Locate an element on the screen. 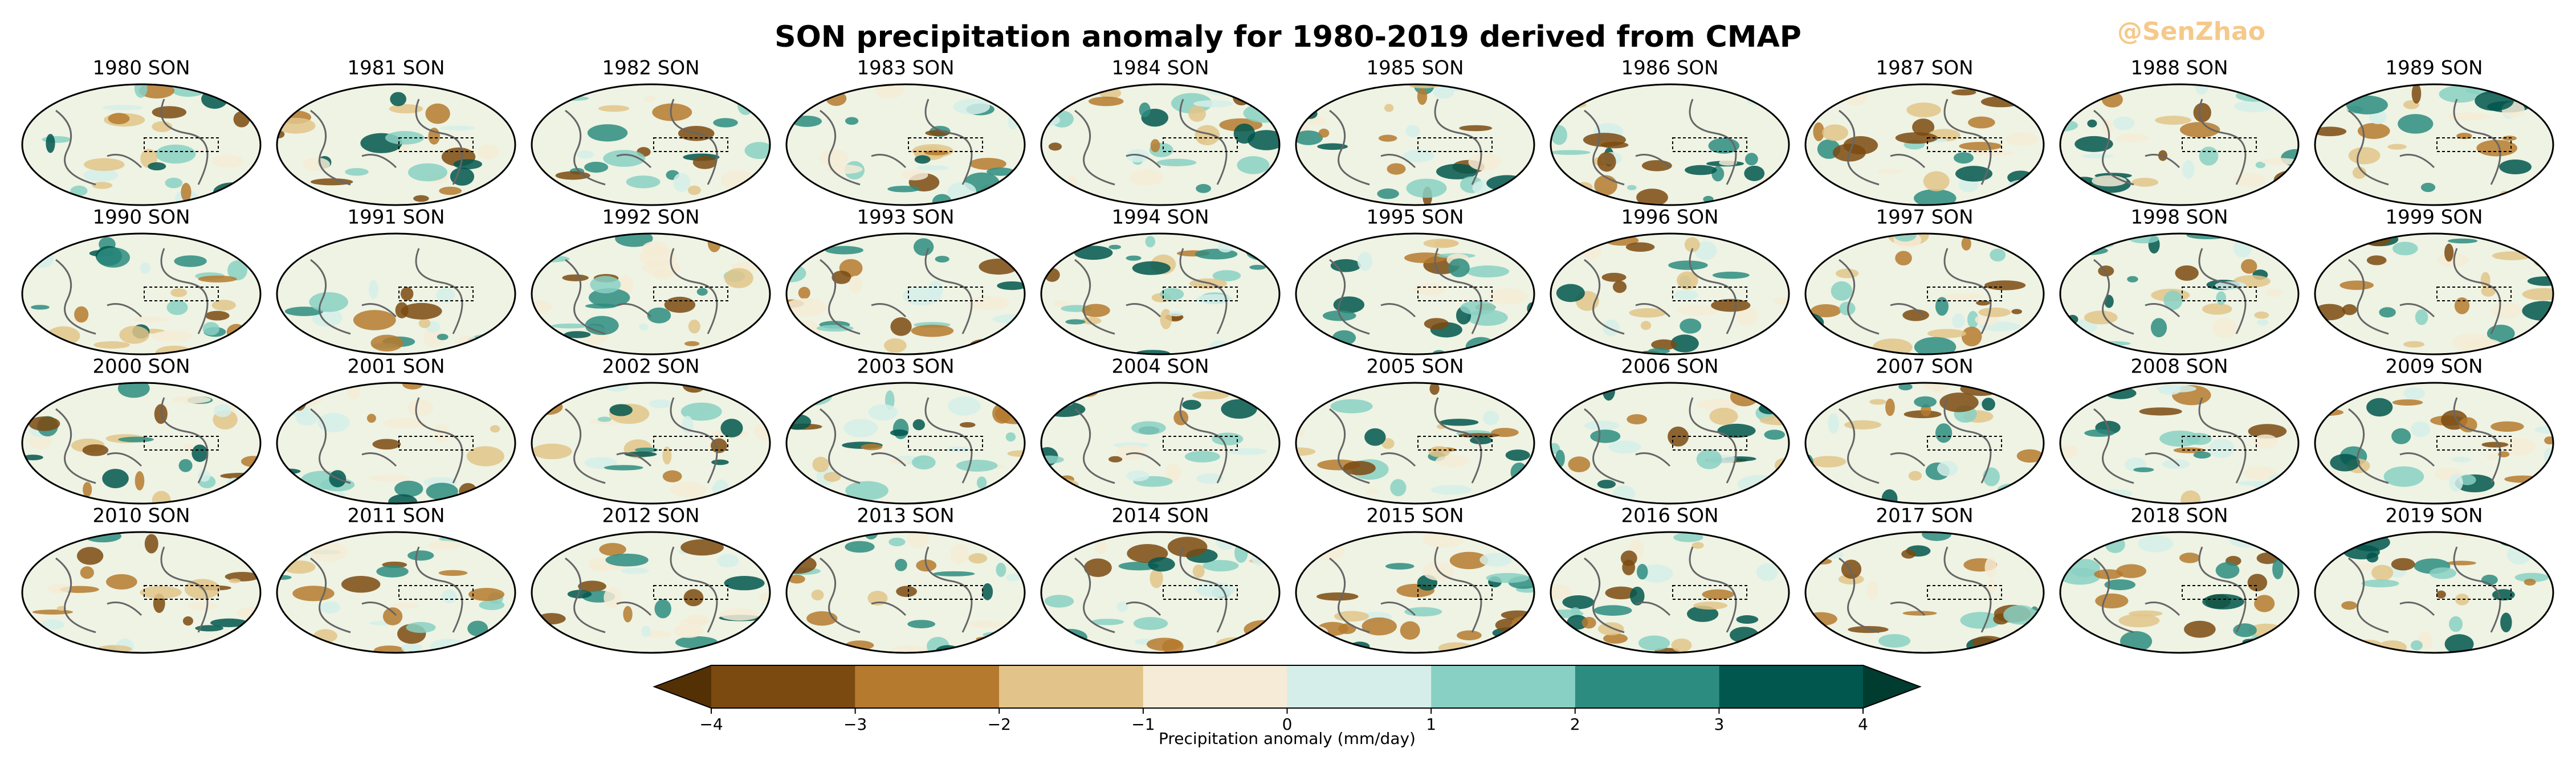 The image size is (2576, 773). panel-title: 1999 SON is located at coordinates (2434, 217).